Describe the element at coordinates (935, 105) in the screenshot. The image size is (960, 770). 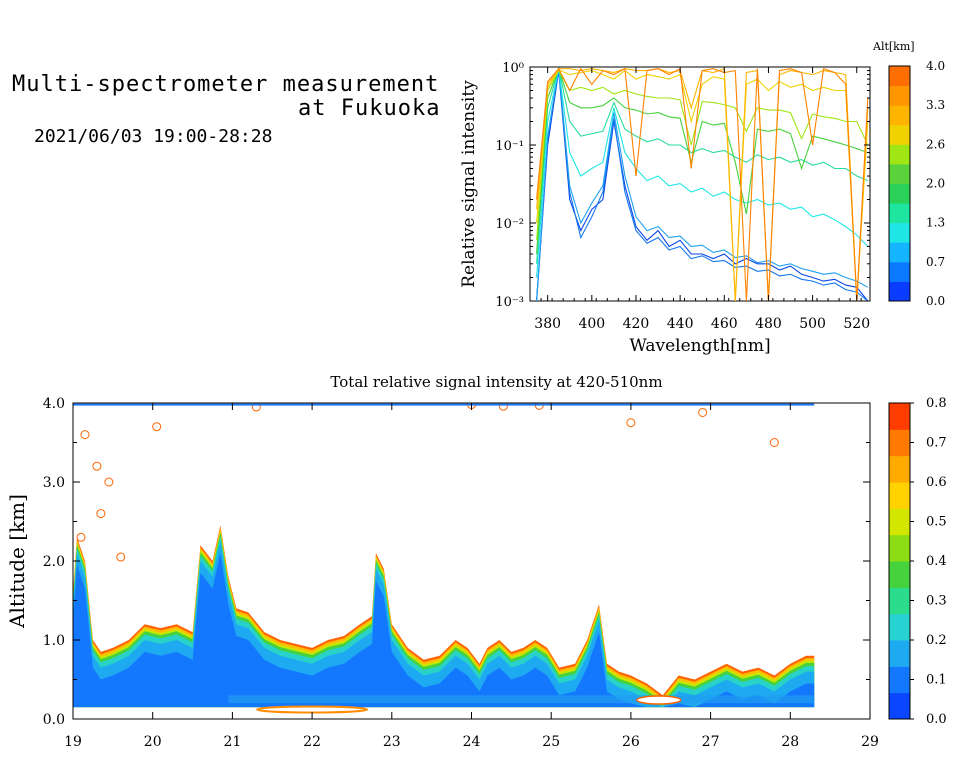
I see `colorbar-tick-label: 3.3` at that location.